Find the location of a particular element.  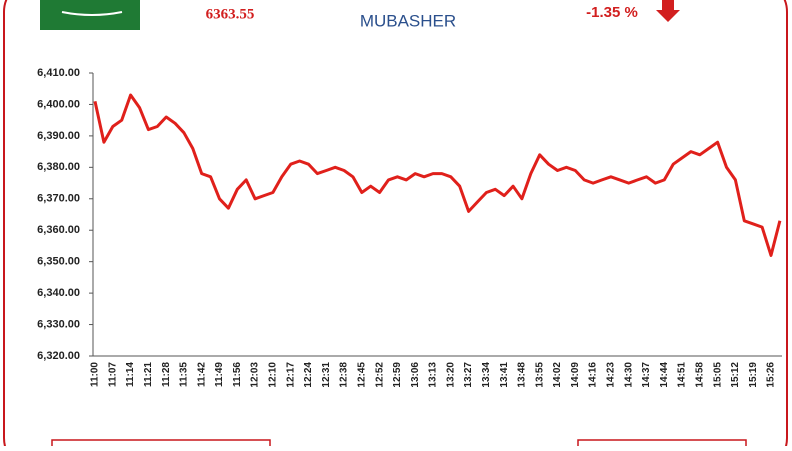

x-tick-label: 13:06 is located at coordinates (415, 375).